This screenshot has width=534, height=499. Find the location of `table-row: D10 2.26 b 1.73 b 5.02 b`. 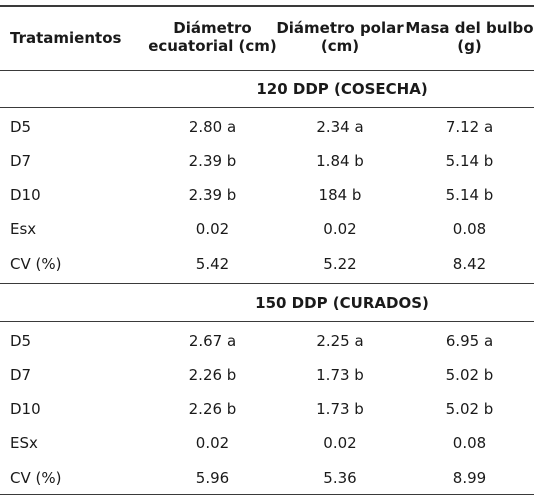

table-row: D10 2.26 b 1.73 b 5.02 b is located at coordinates (267, 409).